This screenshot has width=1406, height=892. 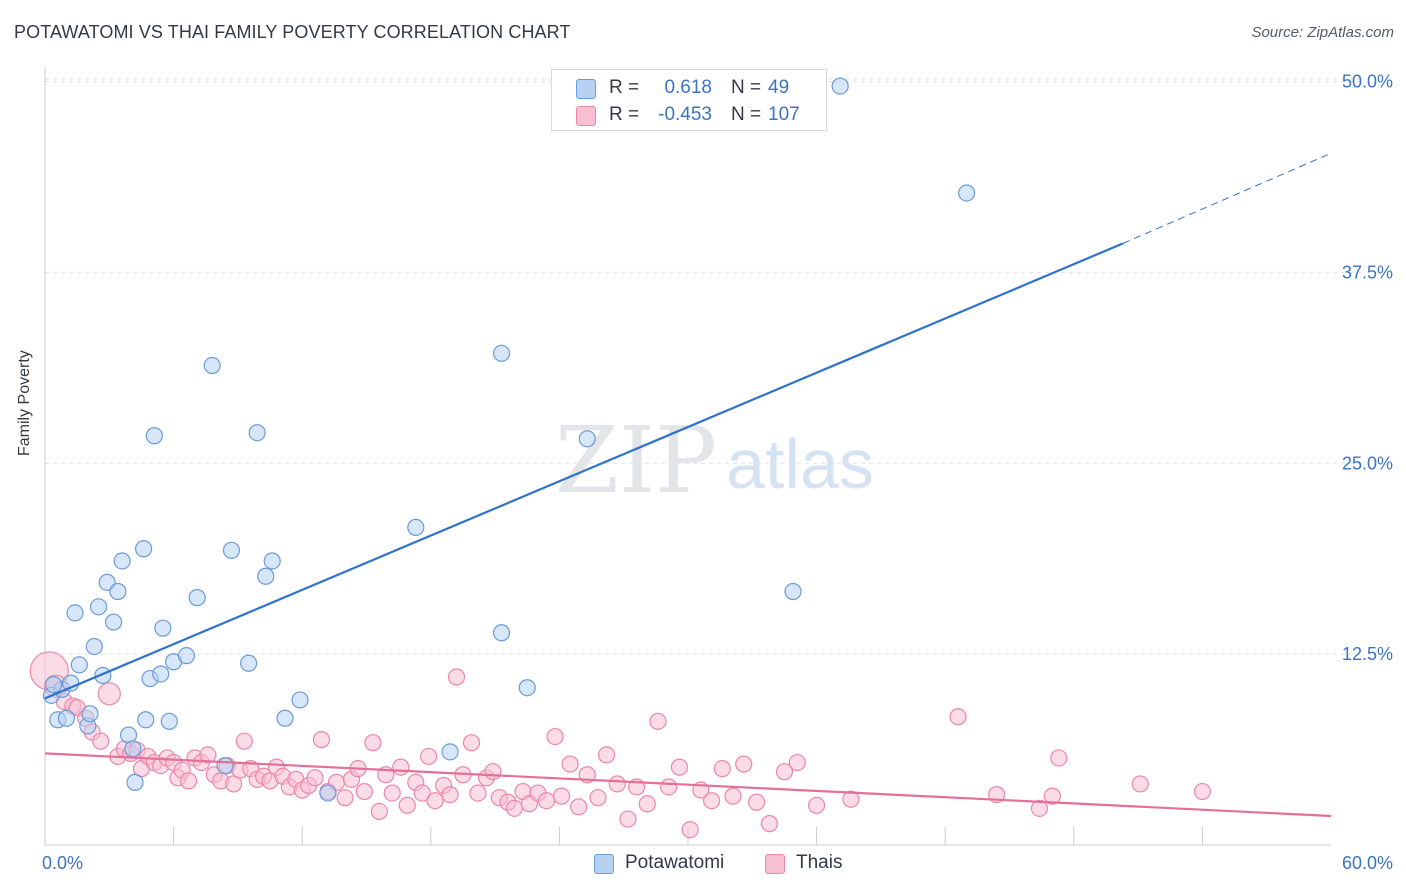 I want to click on legend-r-value: 0.618, so click(x=688, y=87).